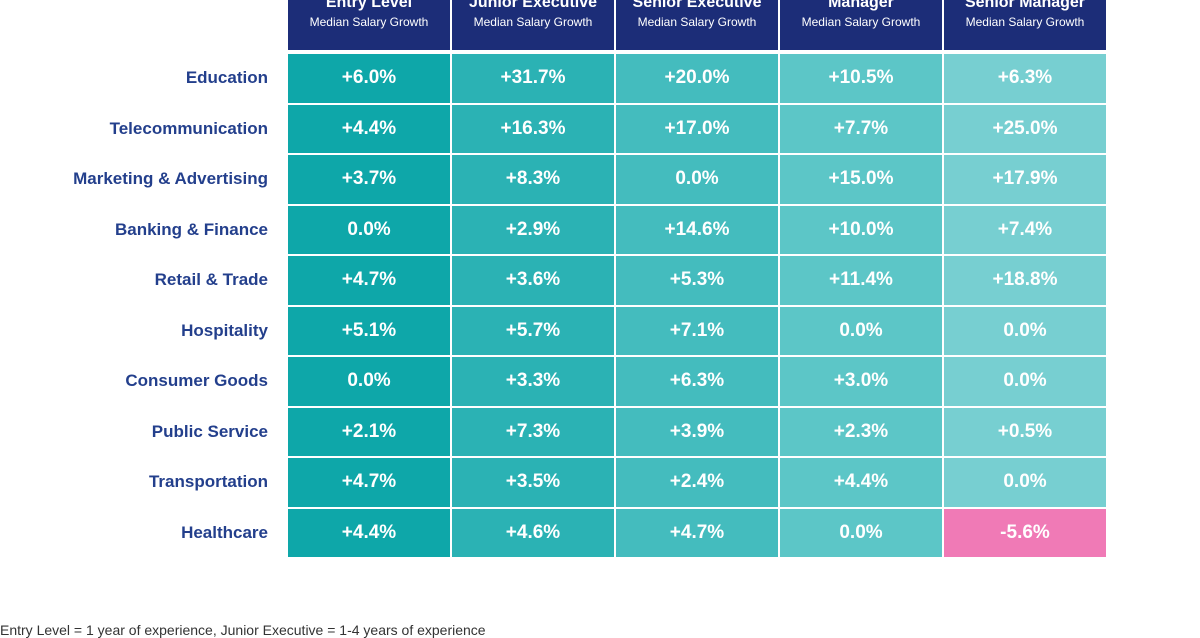 The image size is (1200, 638). What do you see at coordinates (1025, 532) in the screenshot?
I see `cell: -5.6%` at bounding box center [1025, 532].